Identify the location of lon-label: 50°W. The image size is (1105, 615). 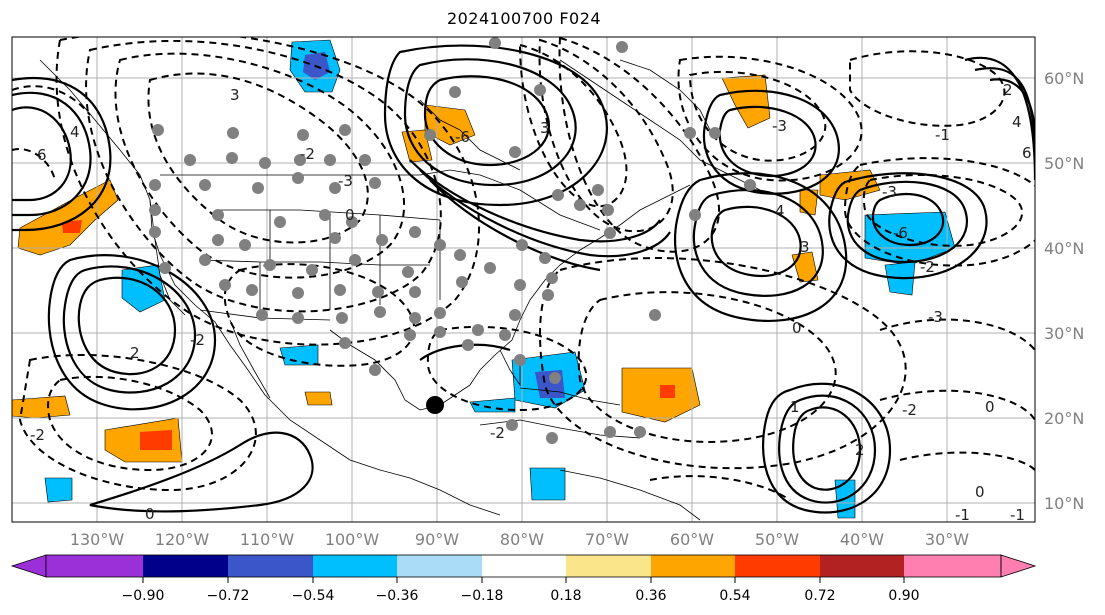
(777, 539).